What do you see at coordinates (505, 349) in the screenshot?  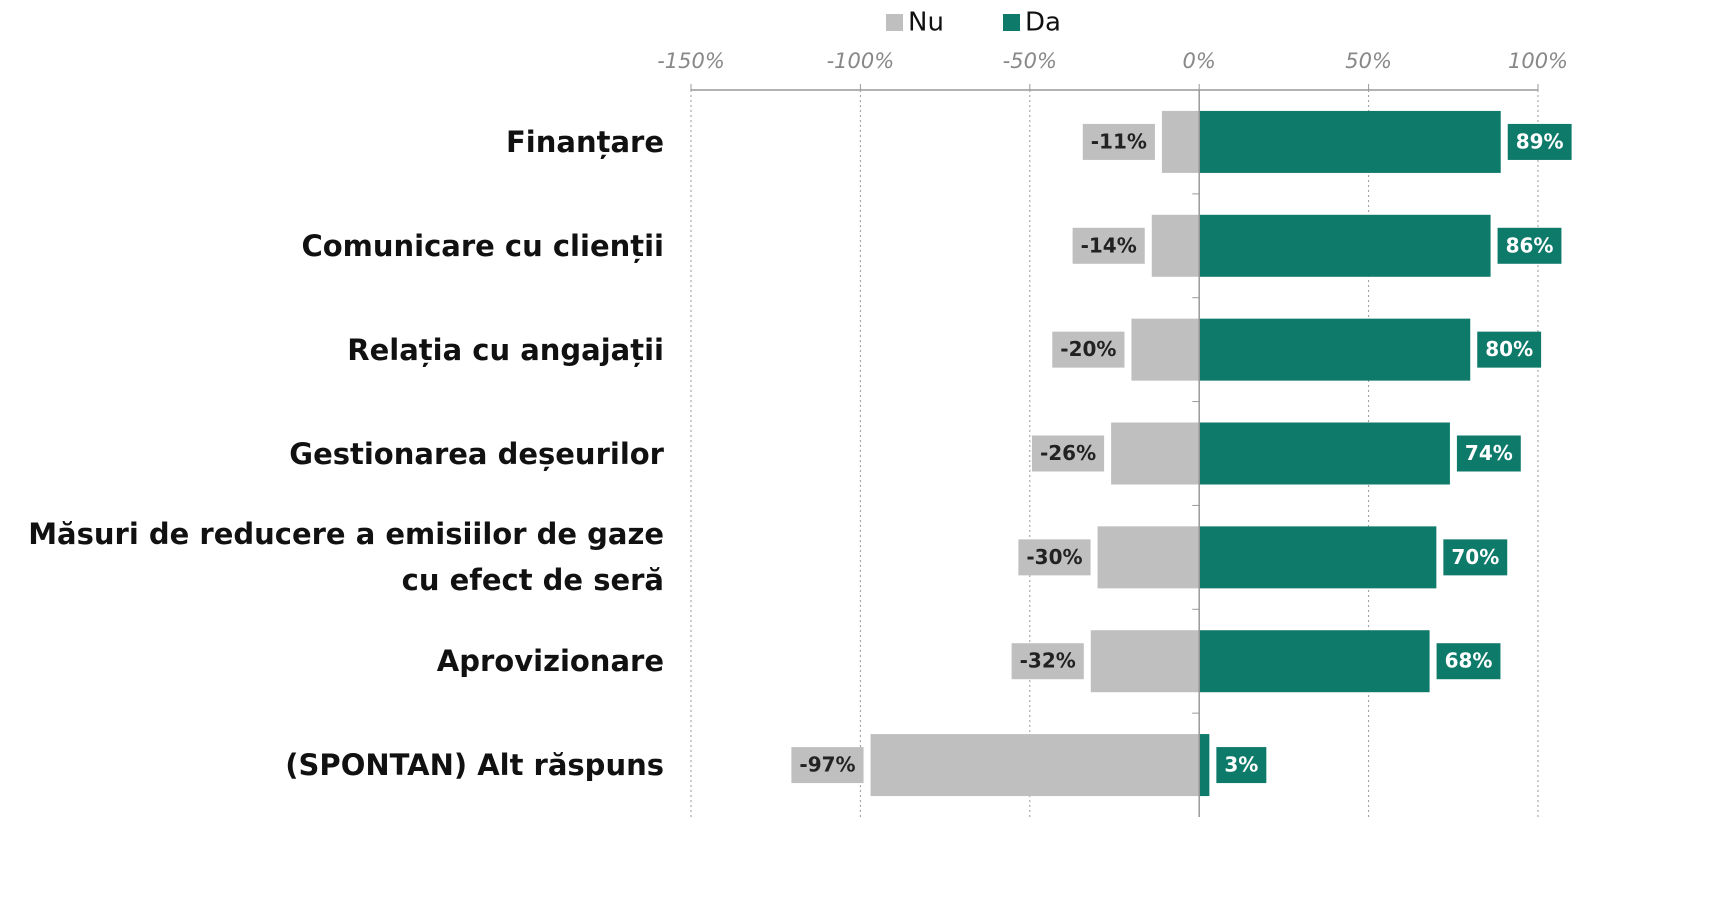 I see `category-label: Relația cu angajații` at bounding box center [505, 349].